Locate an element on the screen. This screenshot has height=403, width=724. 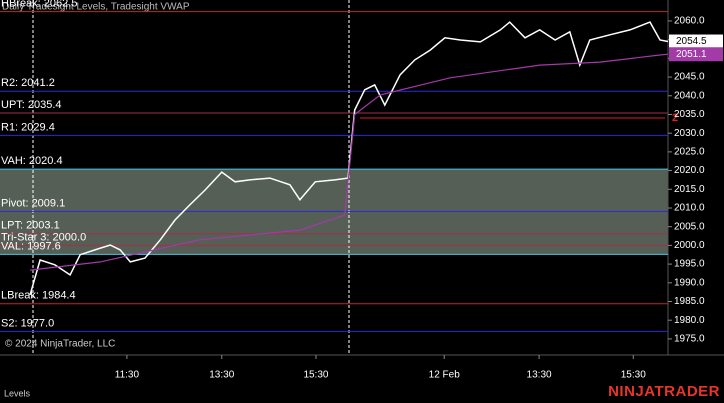
logo: NINJATRADER is located at coordinates (664, 391).